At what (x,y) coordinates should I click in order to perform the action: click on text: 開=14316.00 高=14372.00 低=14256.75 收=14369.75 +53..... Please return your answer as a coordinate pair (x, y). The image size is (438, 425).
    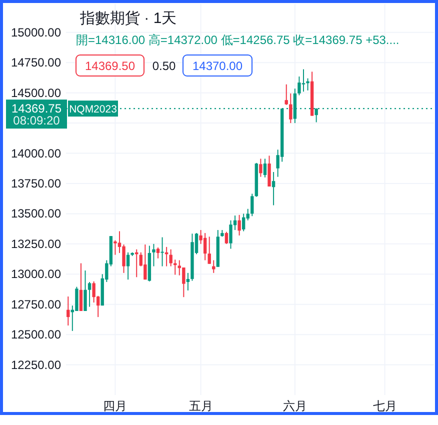
    Looking at the image, I should click on (238, 40).